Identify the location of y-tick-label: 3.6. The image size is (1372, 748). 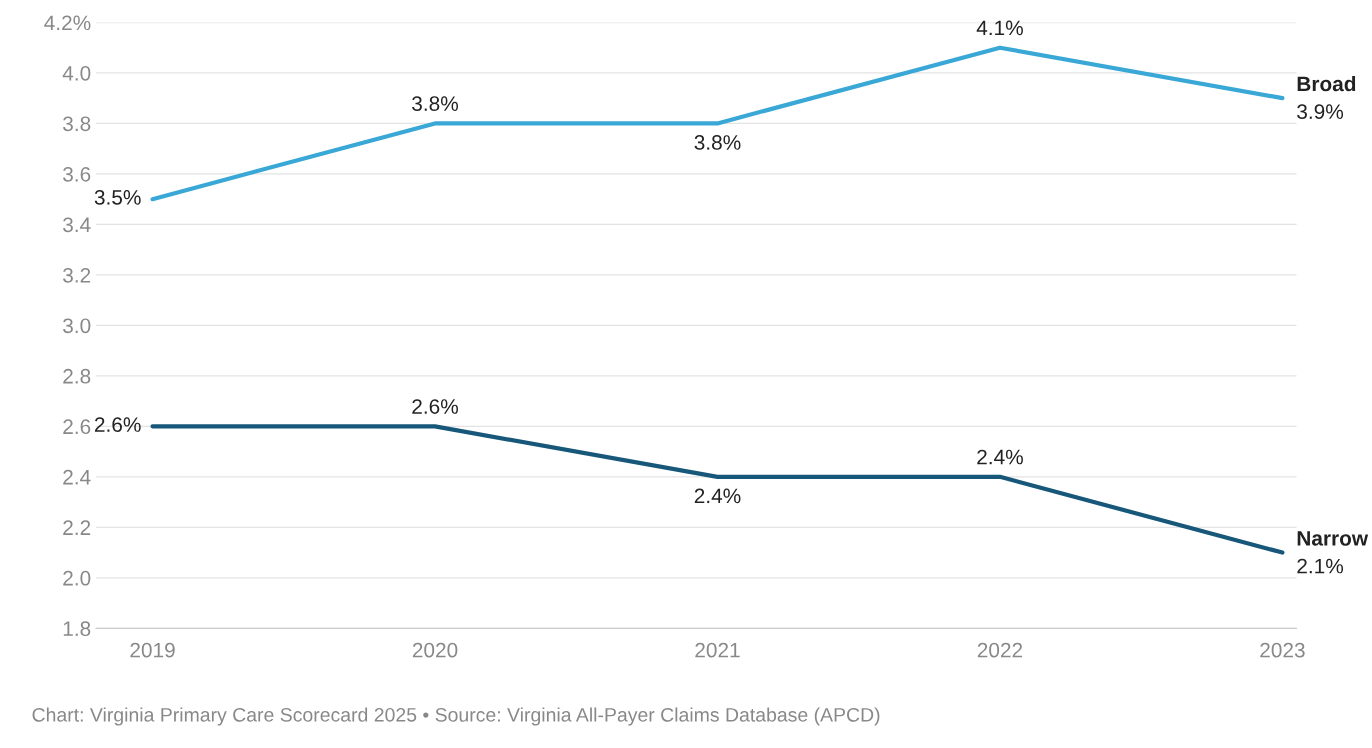
(77, 174).